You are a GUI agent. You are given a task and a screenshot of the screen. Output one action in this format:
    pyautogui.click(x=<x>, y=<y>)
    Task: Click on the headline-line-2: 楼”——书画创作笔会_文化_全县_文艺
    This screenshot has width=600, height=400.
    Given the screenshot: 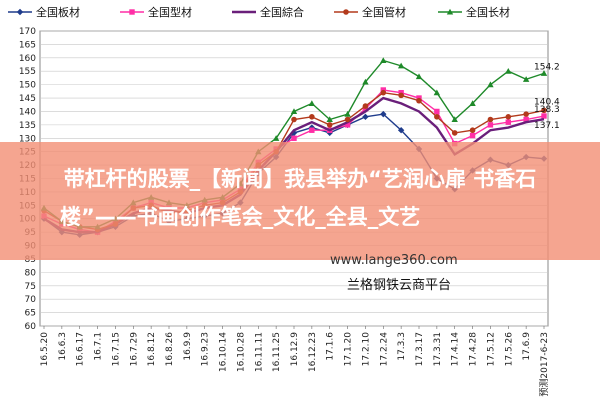 What is the action you would take?
    pyautogui.click(x=240, y=217)
    